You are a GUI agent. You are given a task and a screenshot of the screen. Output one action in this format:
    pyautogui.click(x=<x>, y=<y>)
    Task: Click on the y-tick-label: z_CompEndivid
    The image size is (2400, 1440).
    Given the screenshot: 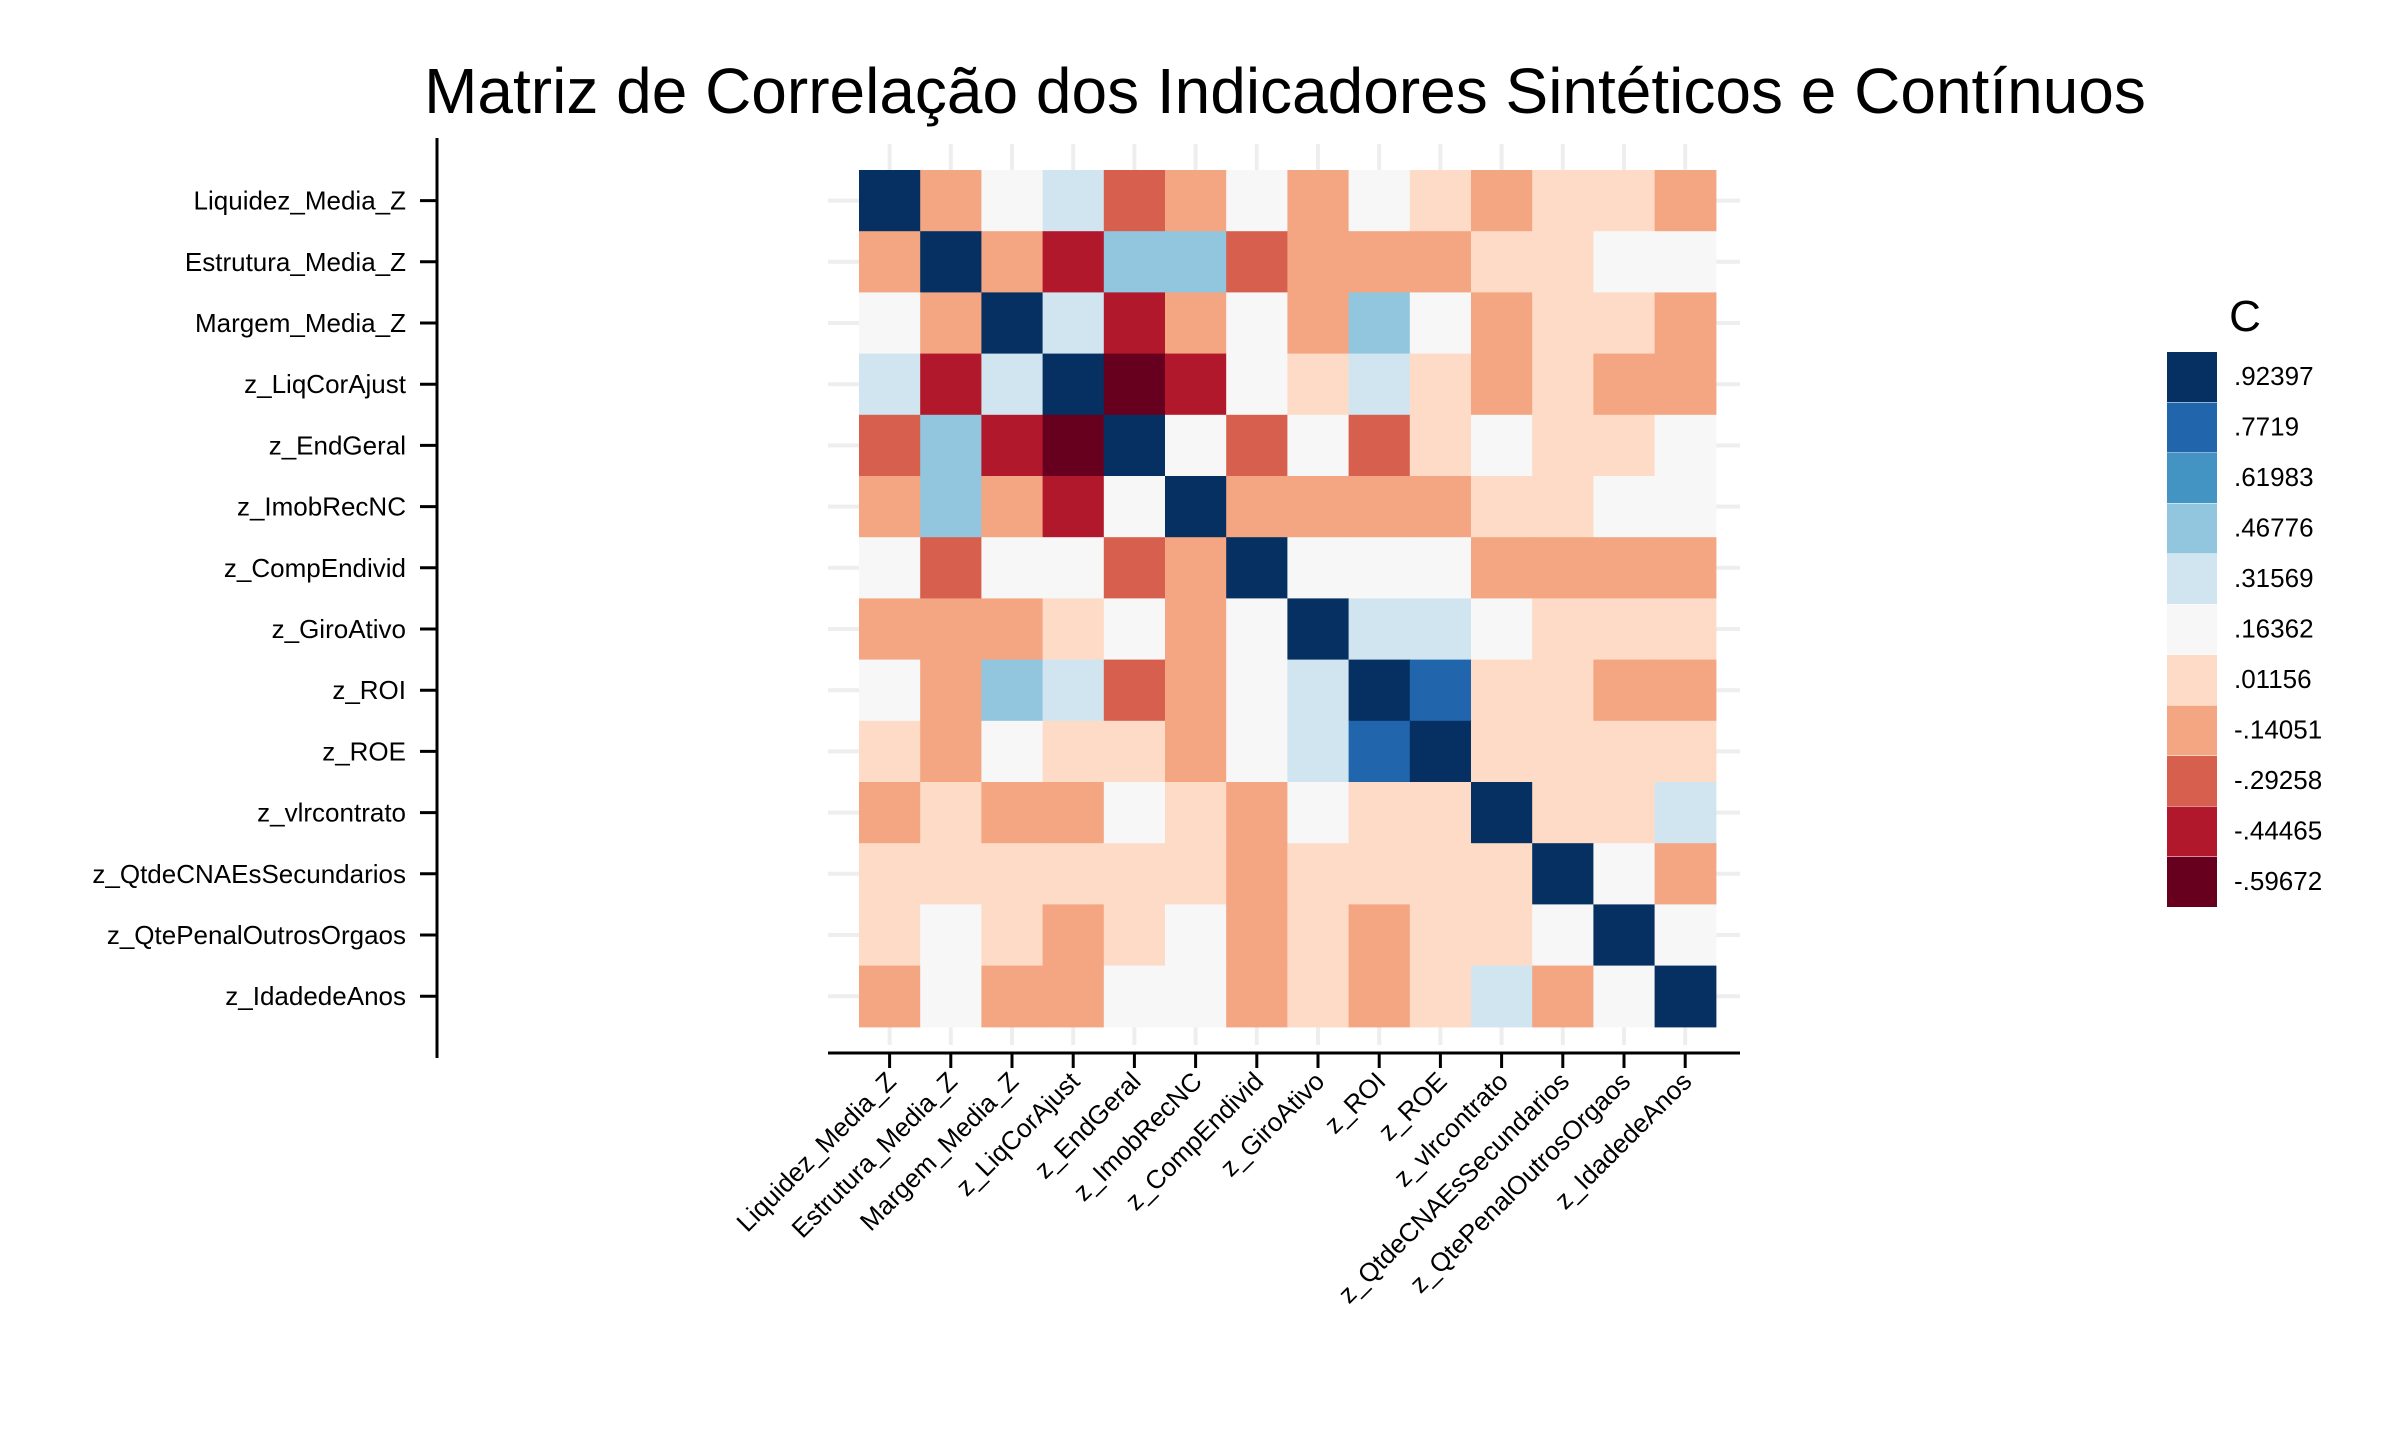 What is the action you would take?
    pyautogui.click(x=315, y=568)
    